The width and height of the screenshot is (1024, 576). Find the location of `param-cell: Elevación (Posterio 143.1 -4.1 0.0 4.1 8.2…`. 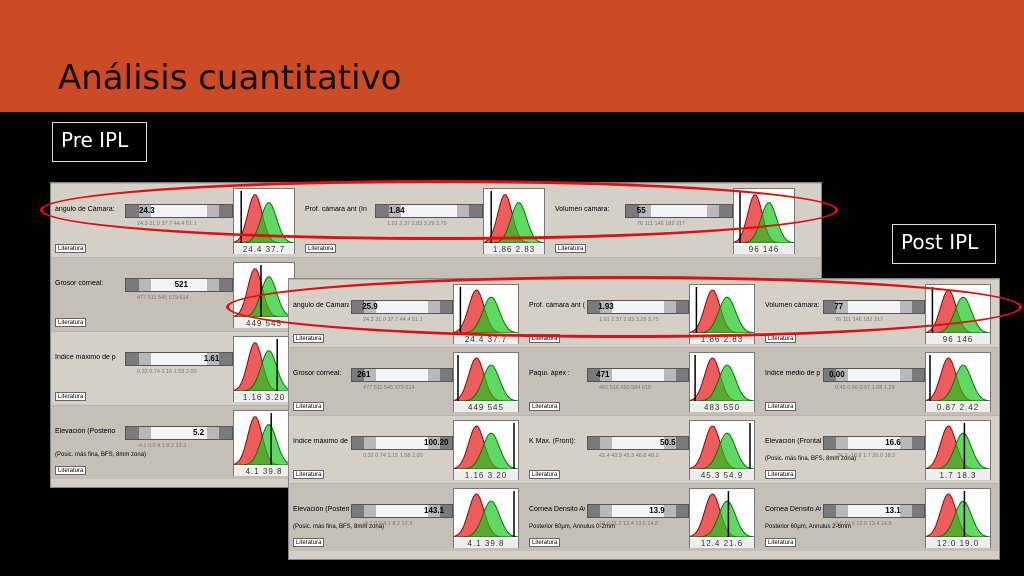

param-cell: Elevación (Posterio 143.1 -4.1 0.0 4.1 8.2… is located at coordinates (407, 517).